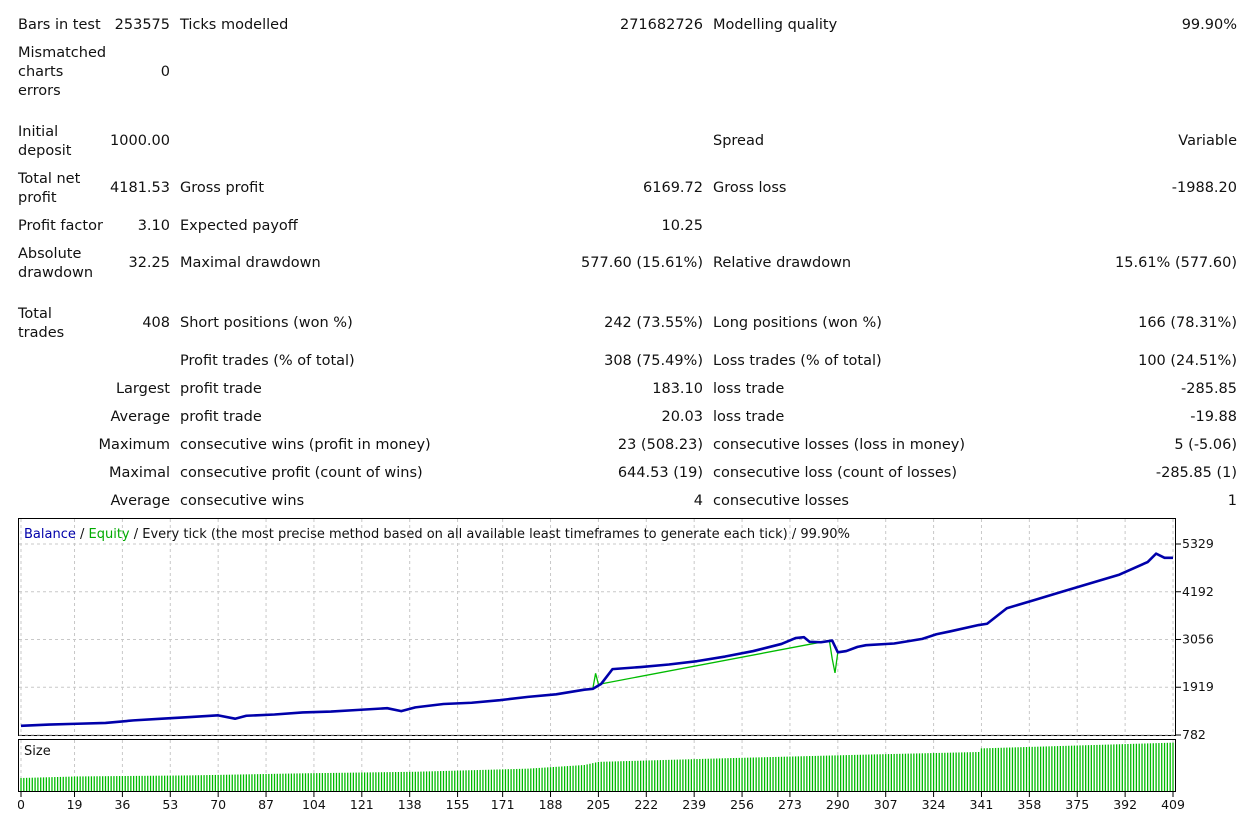 This screenshot has width=1255, height=822. I want to click on expected-payoff-label: Expected payoff, so click(239, 226).